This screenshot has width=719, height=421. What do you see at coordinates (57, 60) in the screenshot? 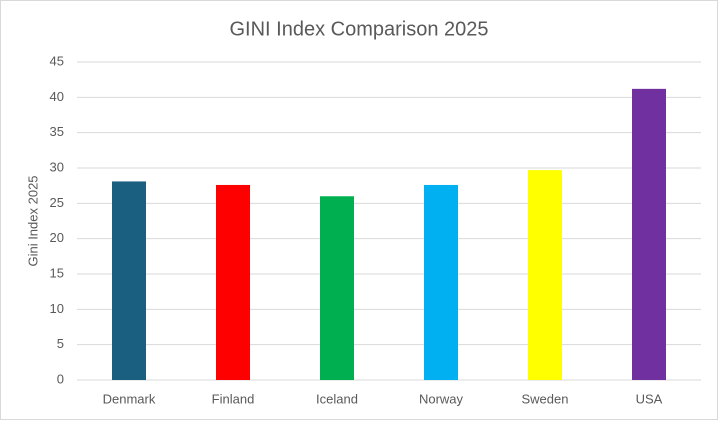
I see `y-tick-label: 45` at bounding box center [57, 60].